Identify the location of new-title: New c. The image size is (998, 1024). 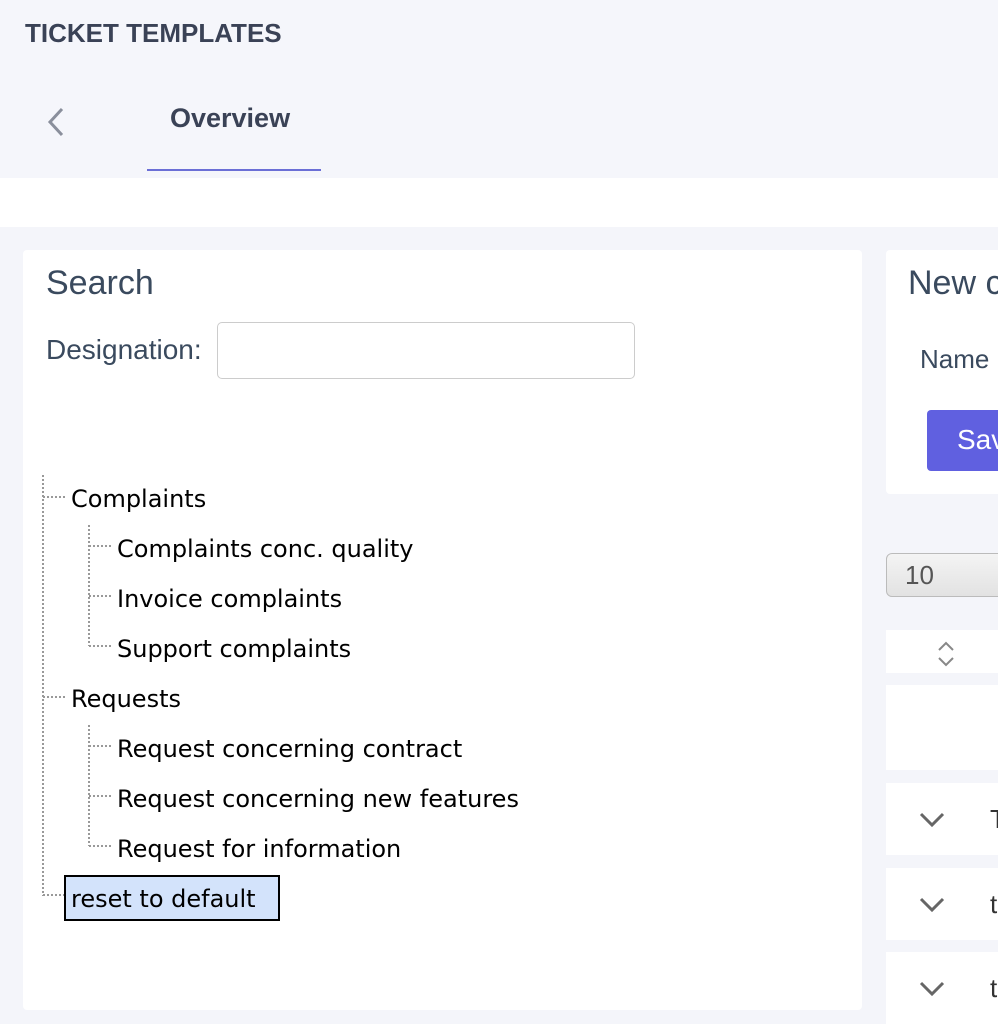
(953, 283).